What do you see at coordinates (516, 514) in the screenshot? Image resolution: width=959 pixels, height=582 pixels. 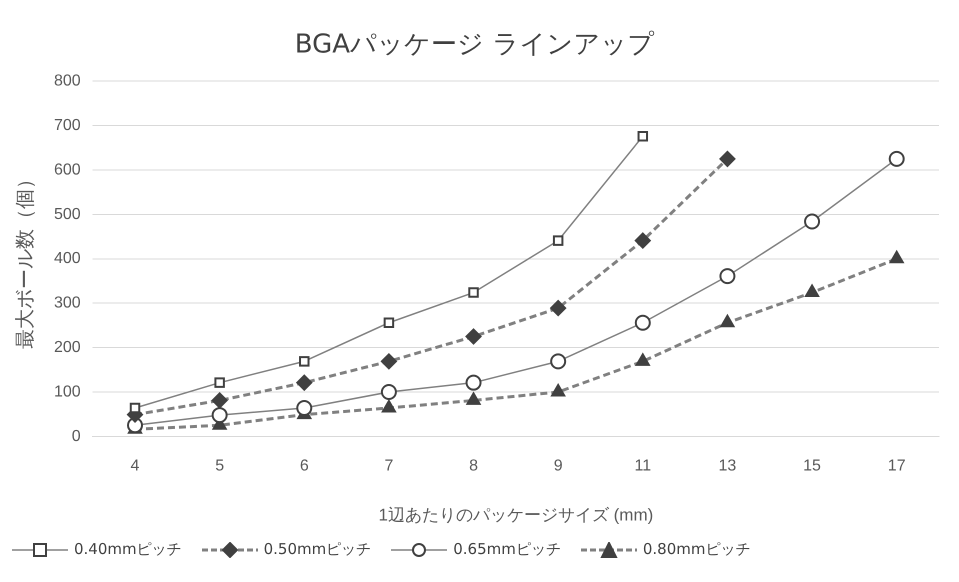 I see `x-axis-title: 1辺あたりのパッケージサイズ (mm)` at bounding box center [516, 514].